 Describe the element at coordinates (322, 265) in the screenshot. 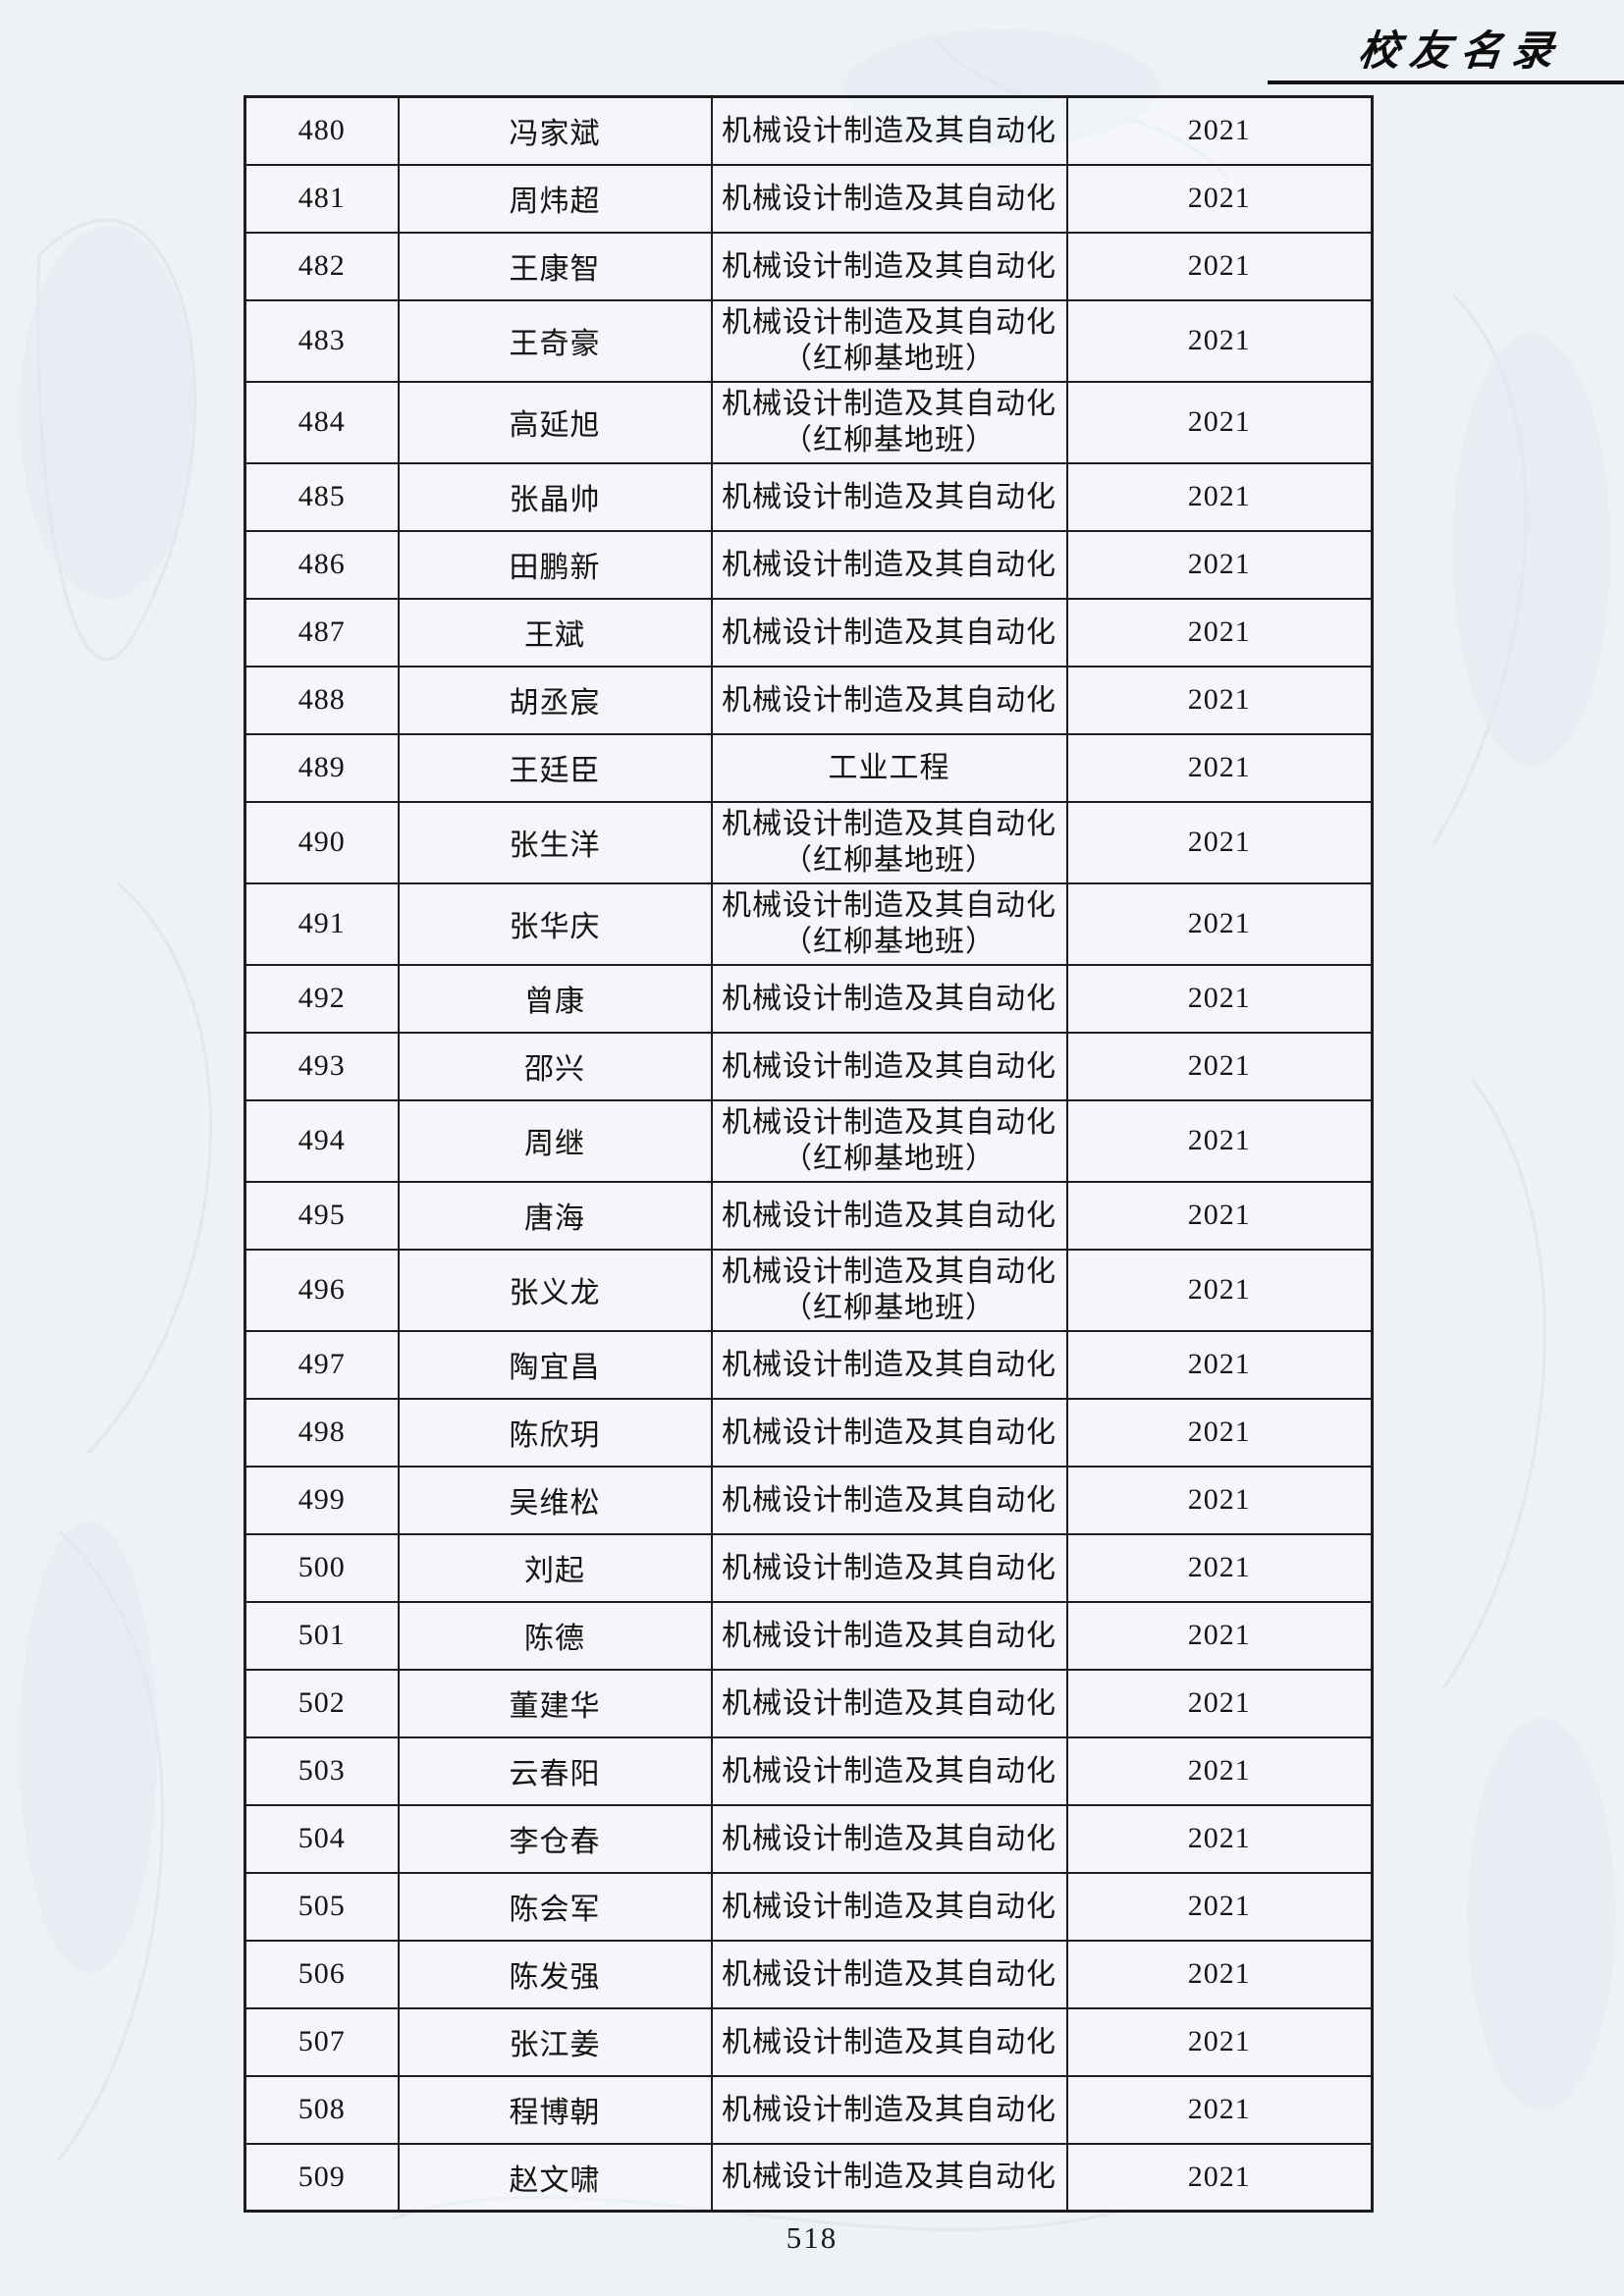

I see `row-number: 482` at that location.